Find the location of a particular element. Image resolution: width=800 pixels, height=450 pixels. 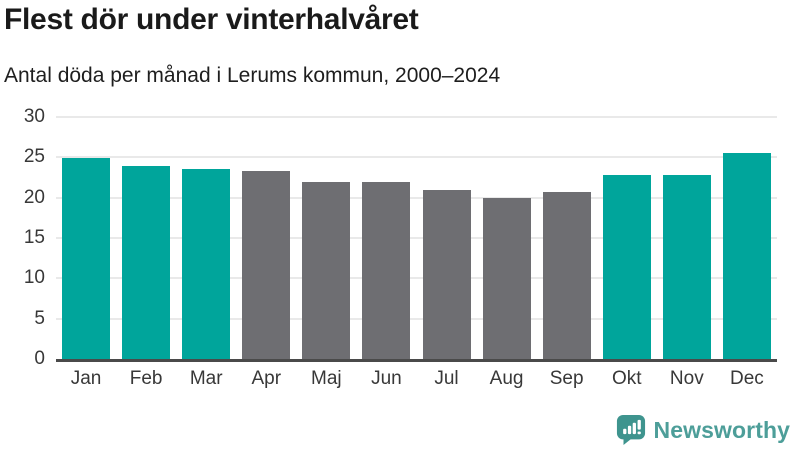

x-tick-label-mar: Mar is located at coordinates (206, 378).